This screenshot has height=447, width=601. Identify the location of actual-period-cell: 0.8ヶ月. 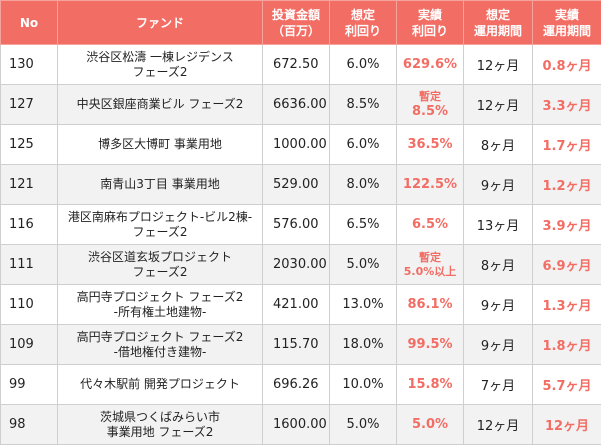
(566, 64).